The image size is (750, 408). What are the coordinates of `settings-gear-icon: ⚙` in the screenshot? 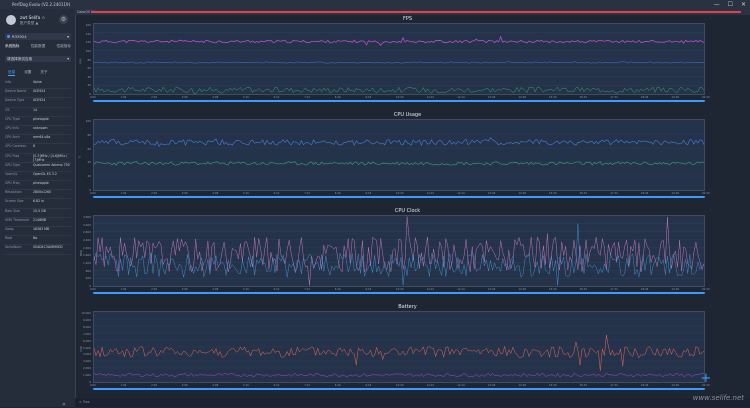 It's located at (63, 19).